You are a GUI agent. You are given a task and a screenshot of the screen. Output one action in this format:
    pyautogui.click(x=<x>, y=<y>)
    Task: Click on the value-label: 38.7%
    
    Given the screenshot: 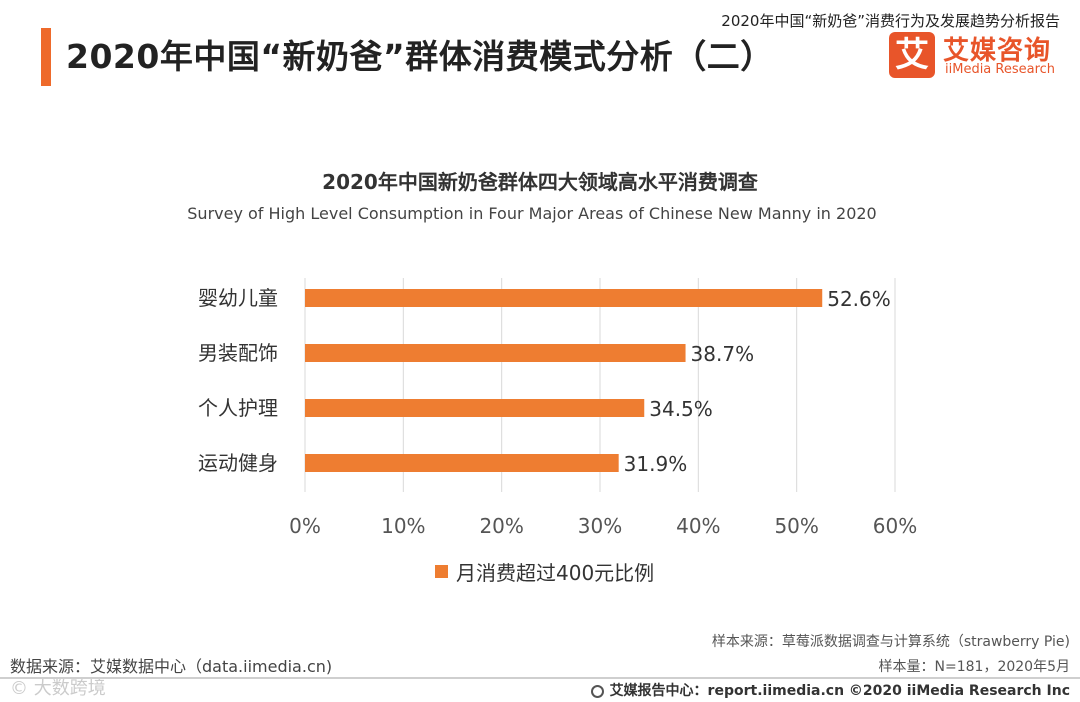 What is the action you would take?
    pyautogui.click(x=723, y=354)
    